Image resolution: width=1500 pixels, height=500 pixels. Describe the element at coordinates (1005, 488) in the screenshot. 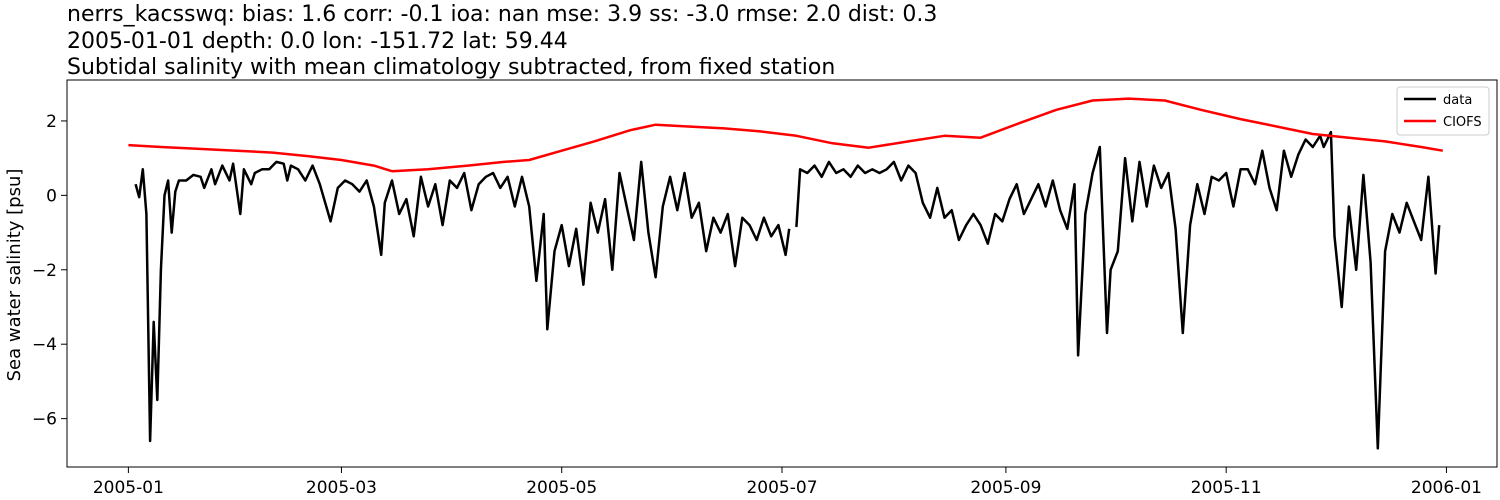

I see `x-tick-label: 2005-09` at that location.